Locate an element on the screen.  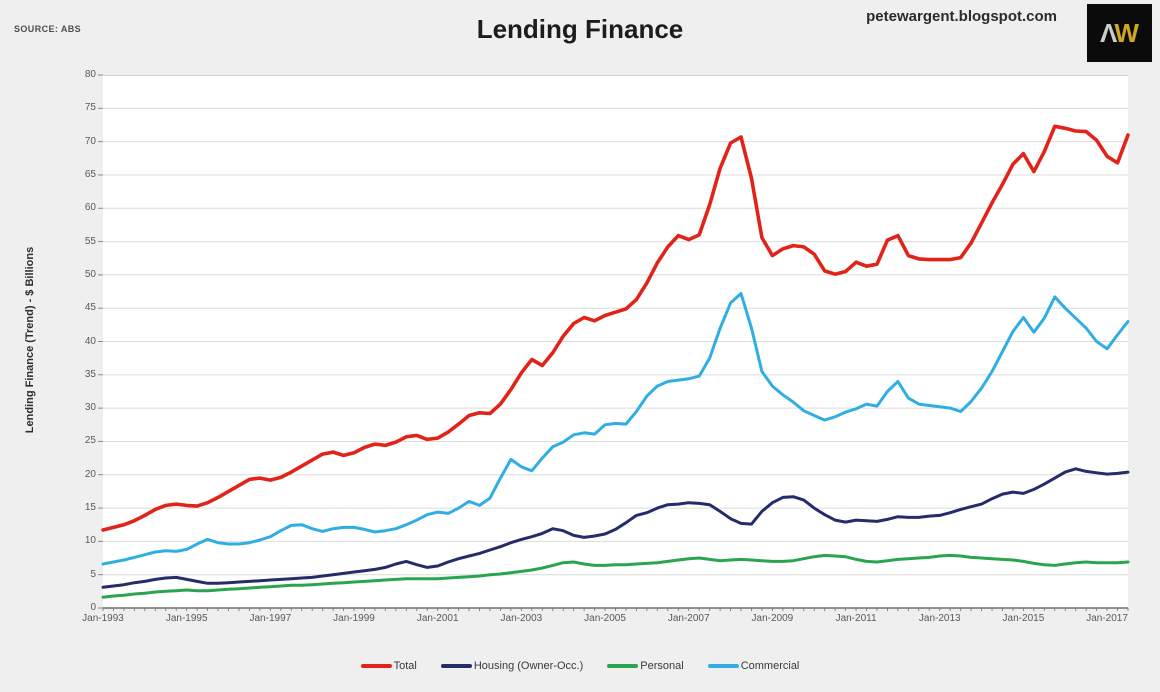
y-tick-label: 35 is located at coordinates (90, 374).